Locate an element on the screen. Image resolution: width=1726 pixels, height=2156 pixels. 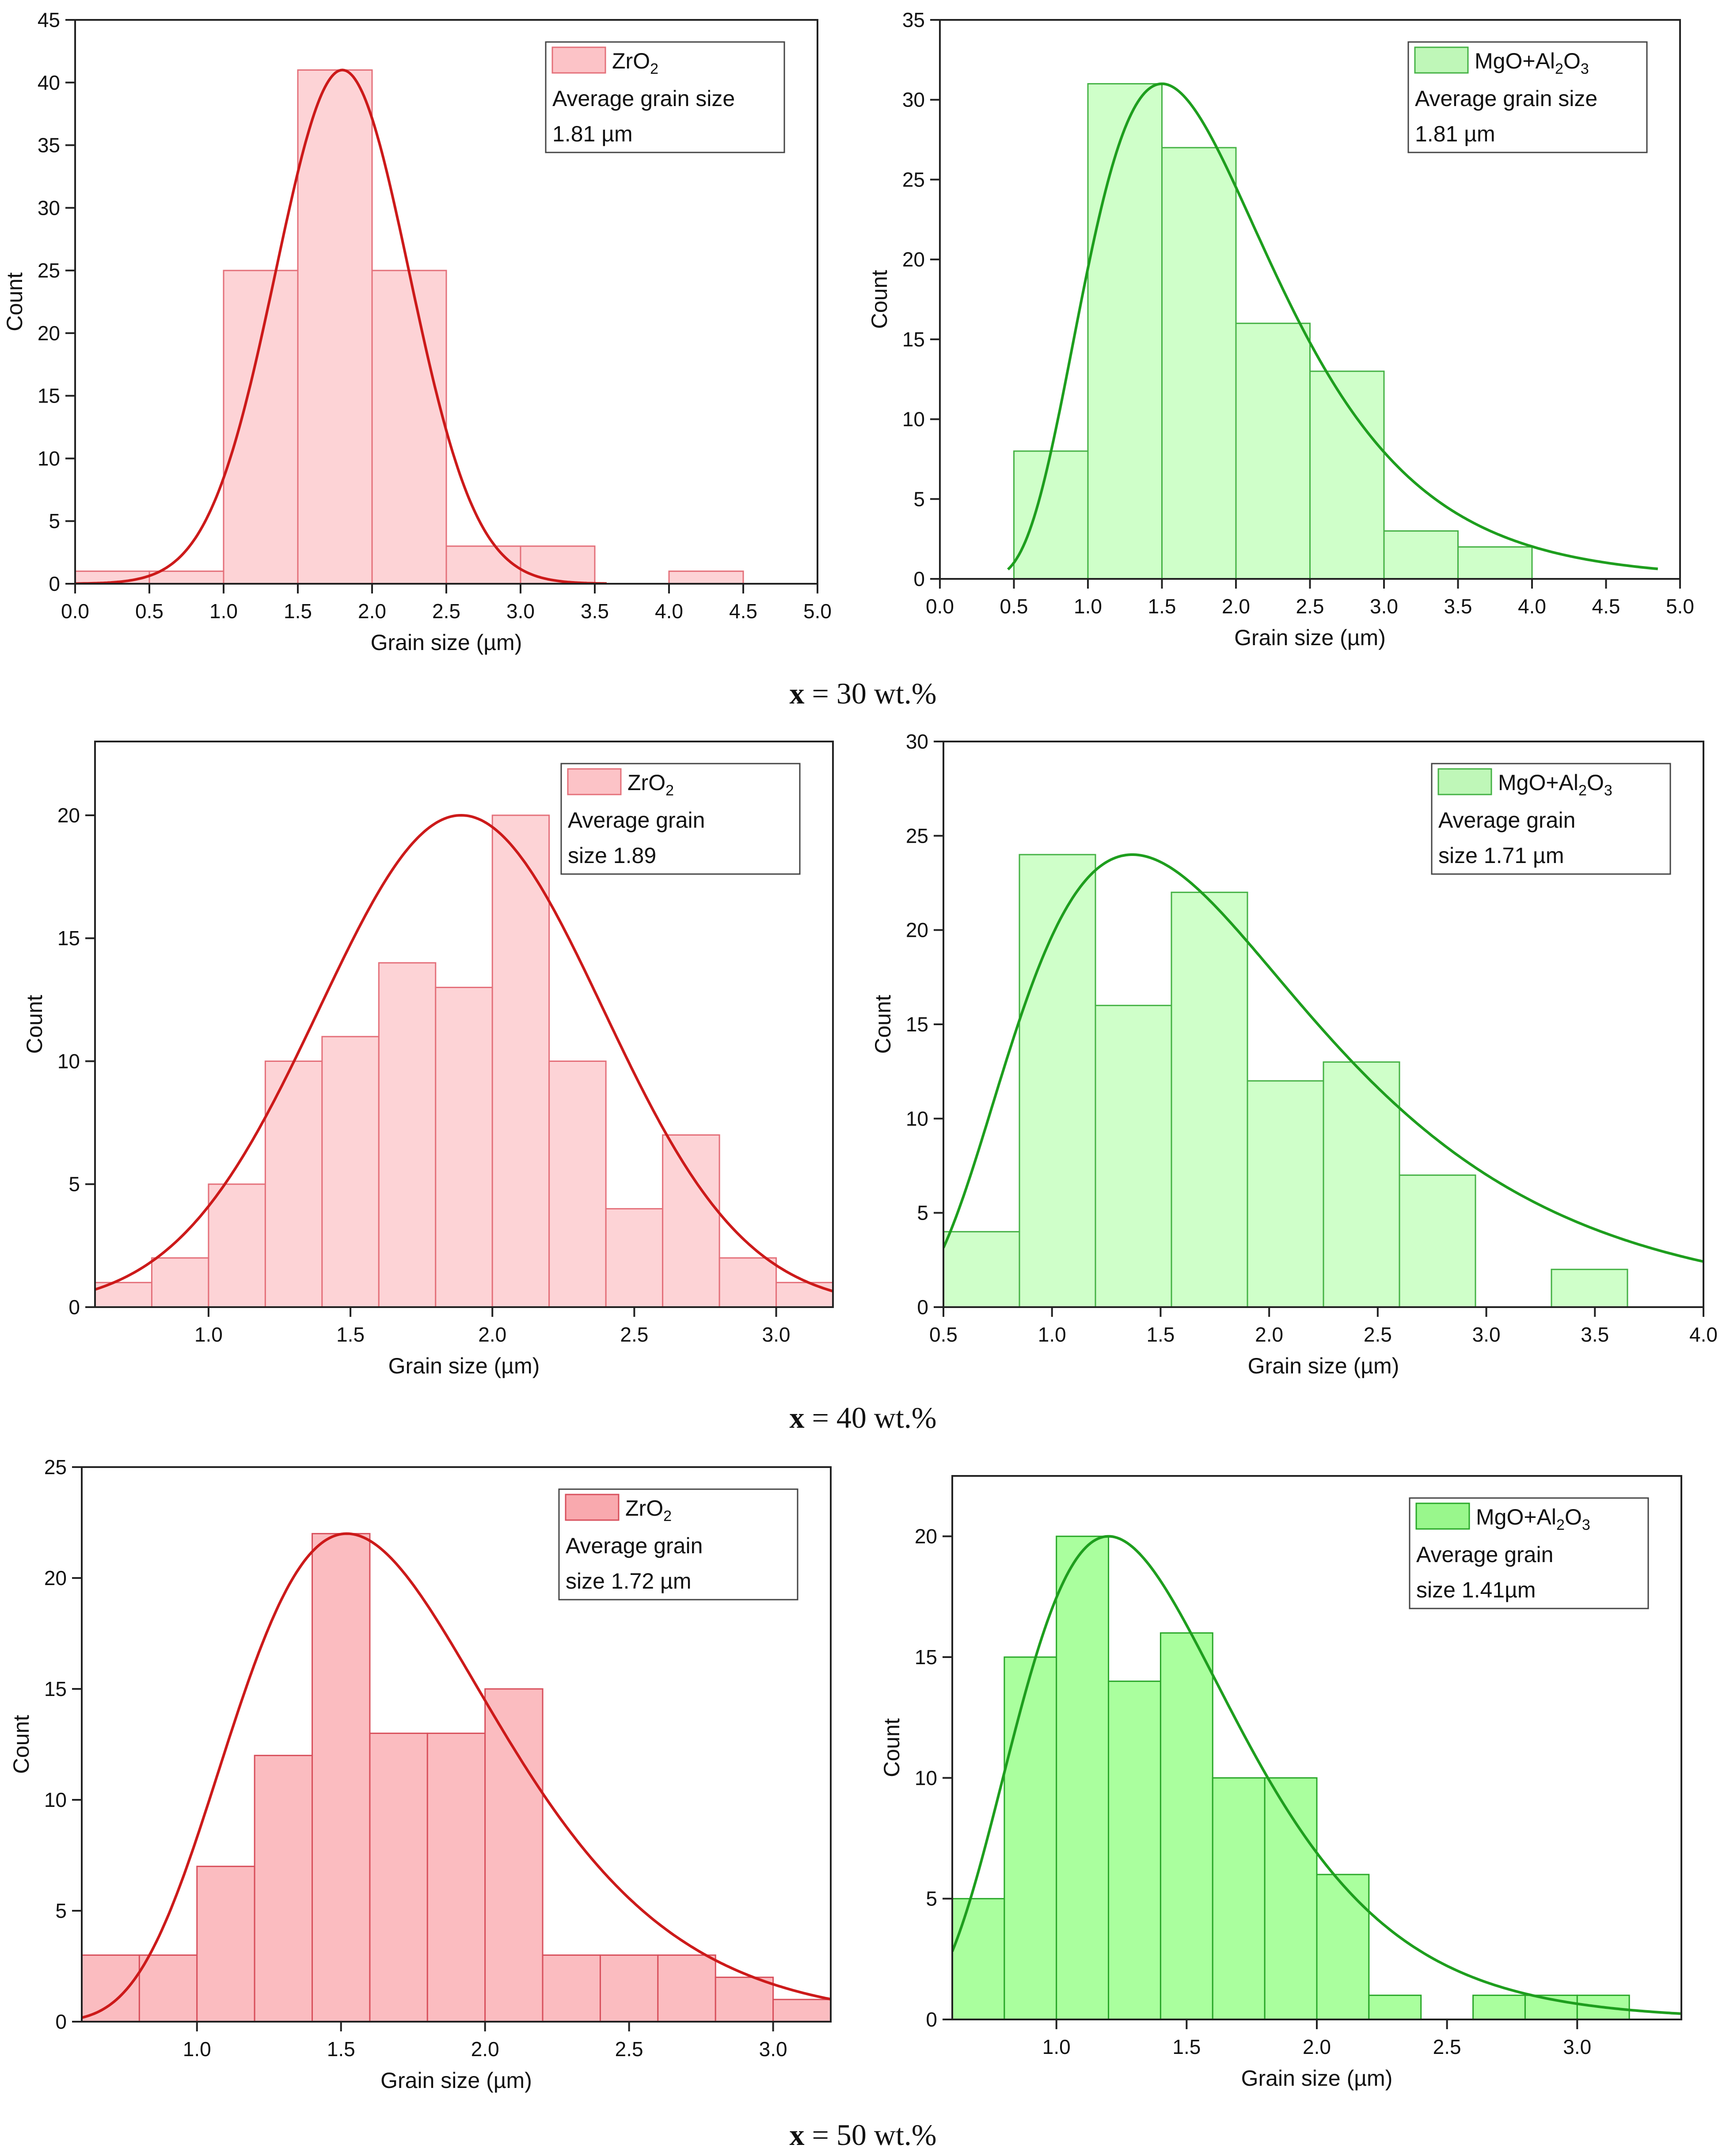
legend-swatch is located at coordinates (578, 60).